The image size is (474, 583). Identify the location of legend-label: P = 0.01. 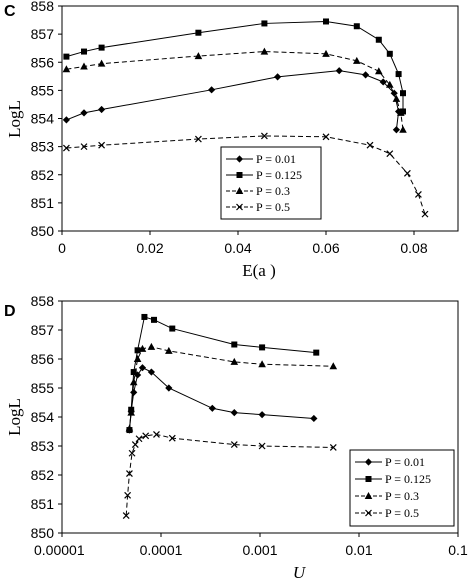
(276, 159).